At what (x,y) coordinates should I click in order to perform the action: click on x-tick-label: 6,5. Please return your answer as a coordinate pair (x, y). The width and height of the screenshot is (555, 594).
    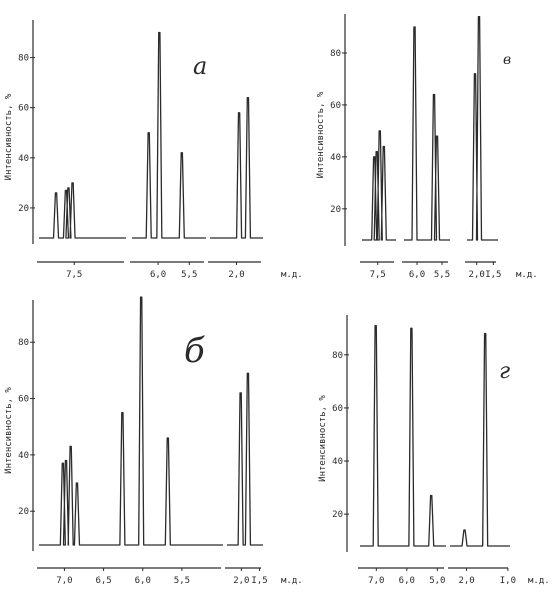
    Looking at the image, I should click on (103, 581).